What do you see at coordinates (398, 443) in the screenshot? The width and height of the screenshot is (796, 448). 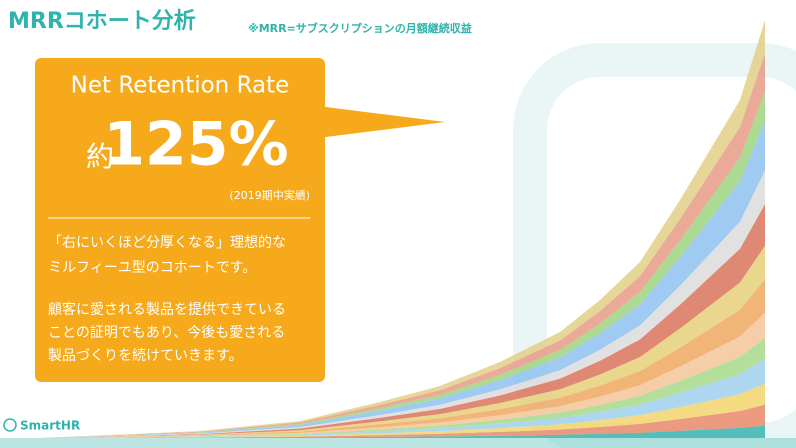 I see `bottom-band` at bounding box center [398, 443].